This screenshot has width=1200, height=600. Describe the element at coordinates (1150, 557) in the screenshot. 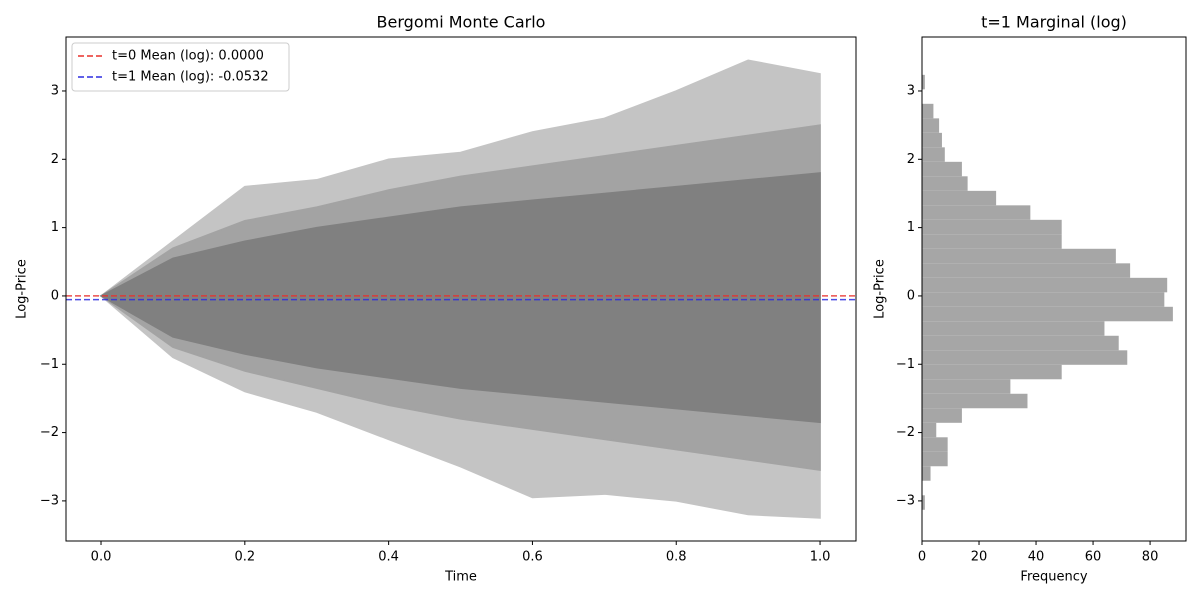

I see `x-tick-label: 80` at that location.